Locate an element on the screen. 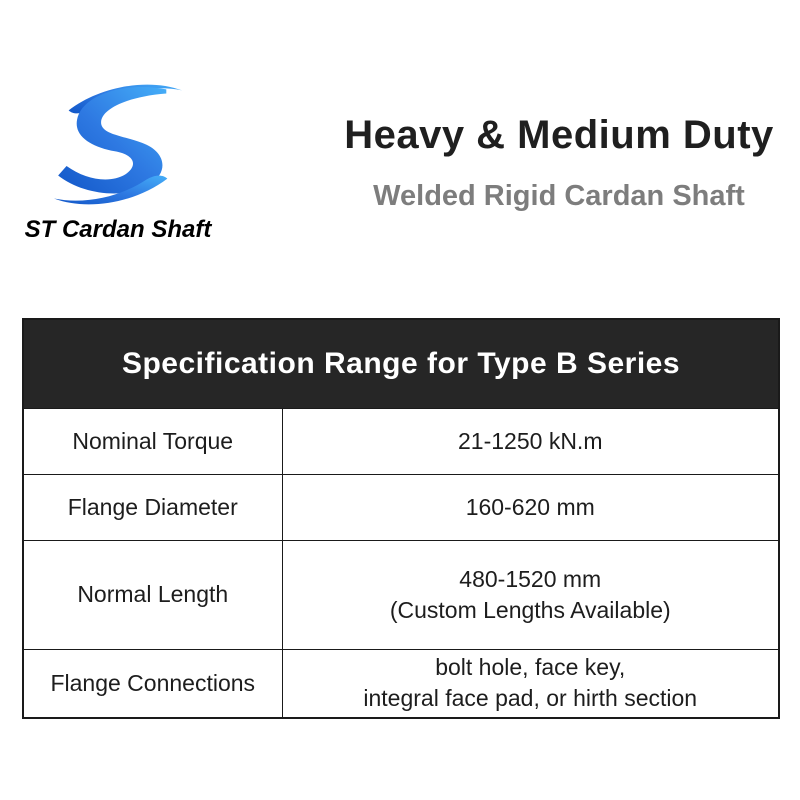 The image size is (800, 800). spec-label: Flange Diameter is located at coordinates (152, 507).